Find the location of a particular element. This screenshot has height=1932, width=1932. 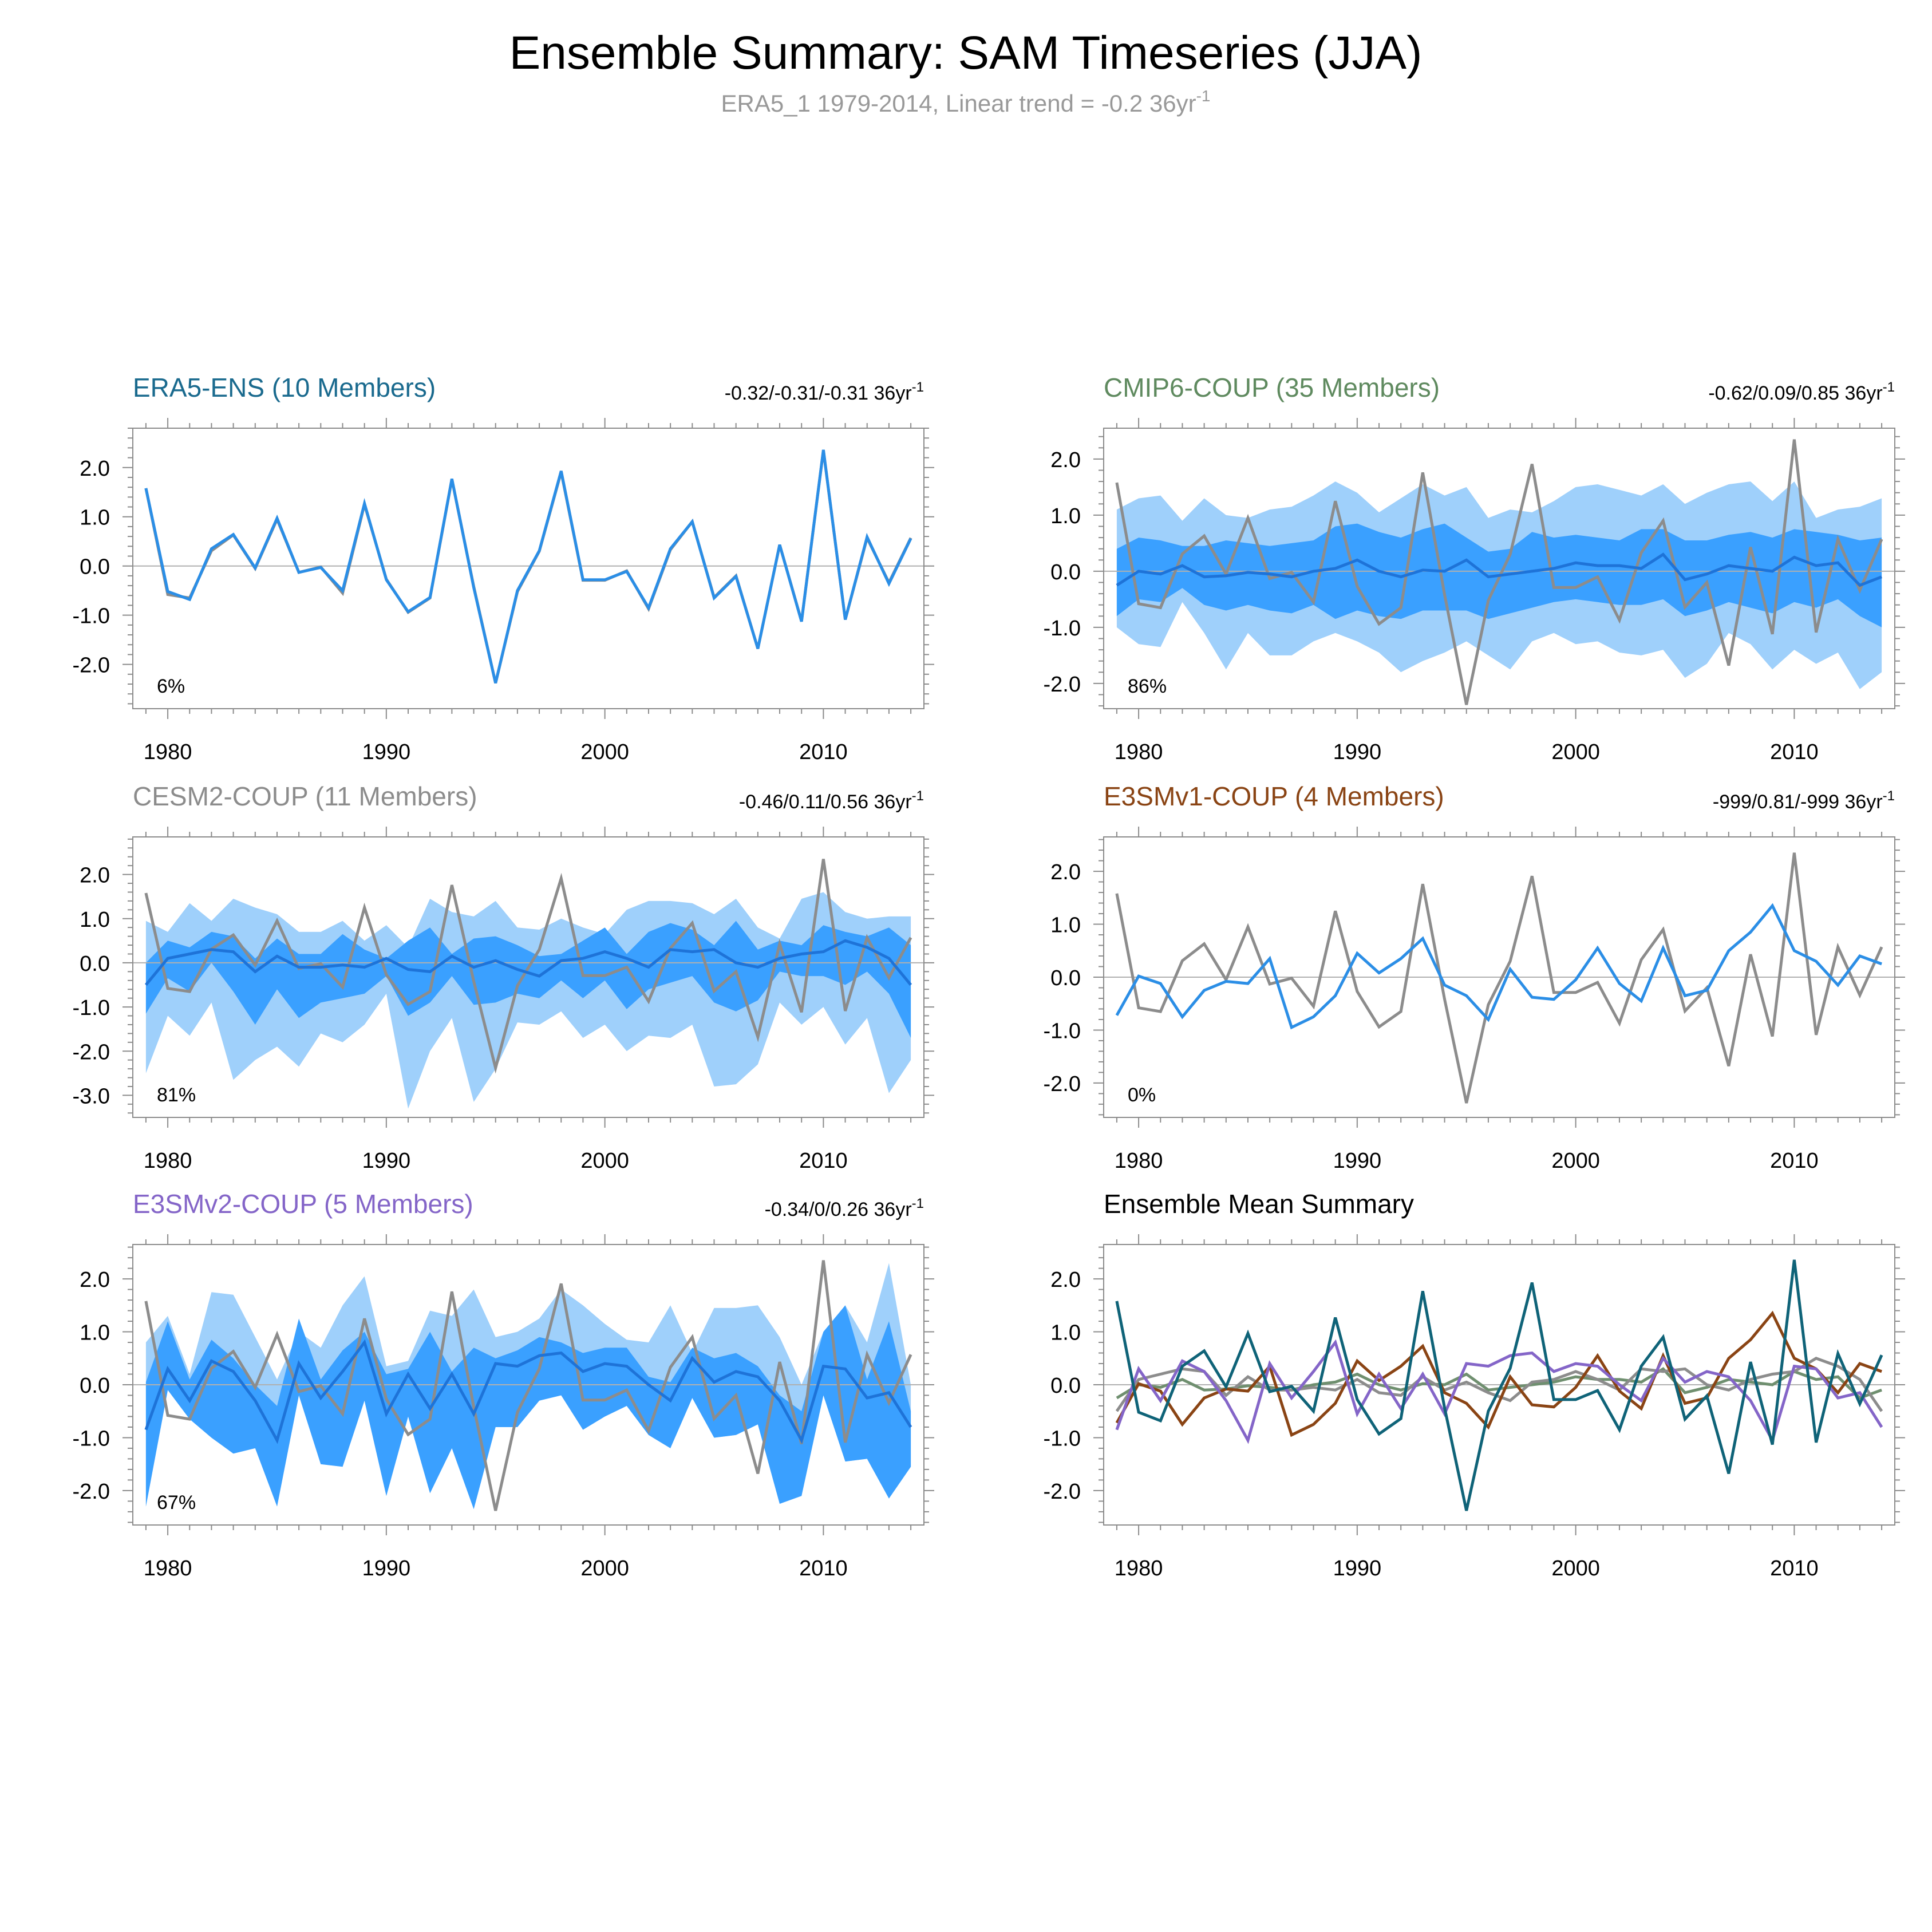

panel-title: E3SMv1-COUP (4 Members) is located at coordinates (1274, 796).